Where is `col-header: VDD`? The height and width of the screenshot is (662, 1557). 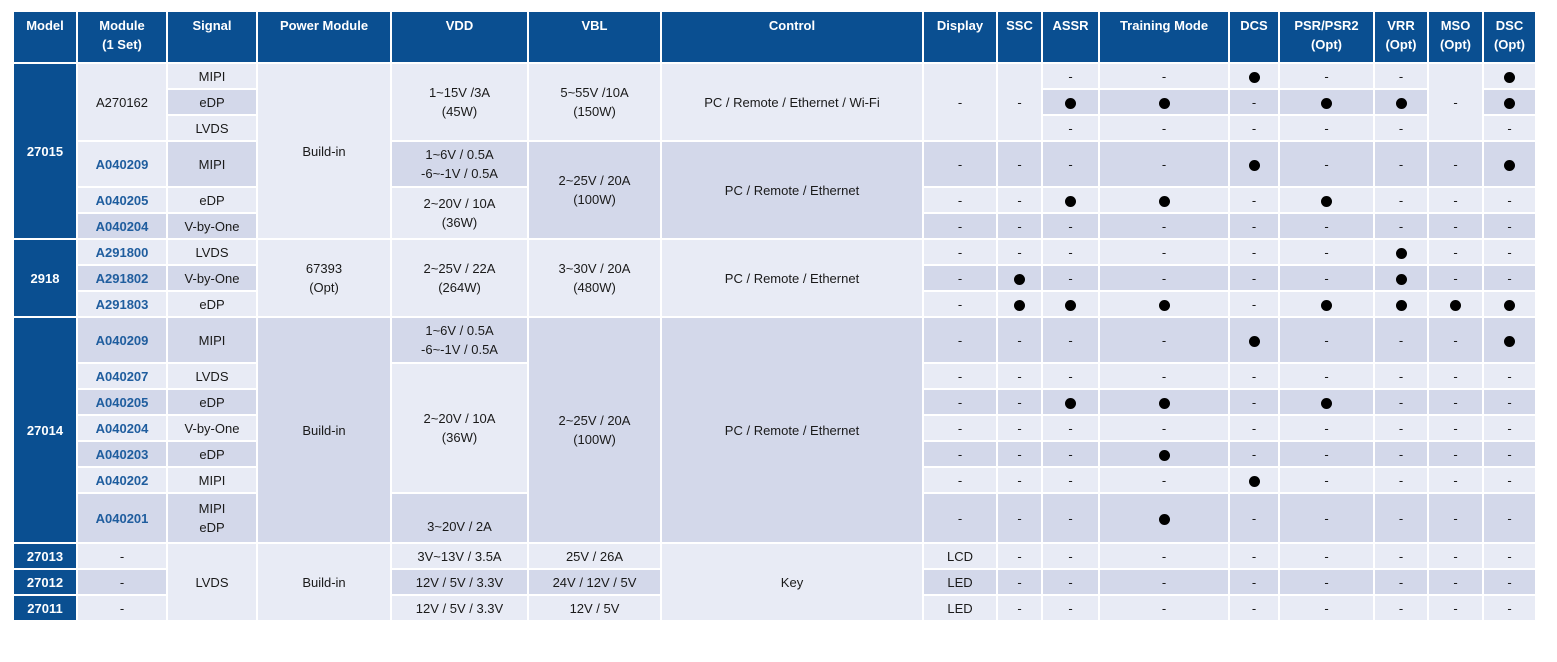
col-header: VDD is located at coordinates (459, 37).